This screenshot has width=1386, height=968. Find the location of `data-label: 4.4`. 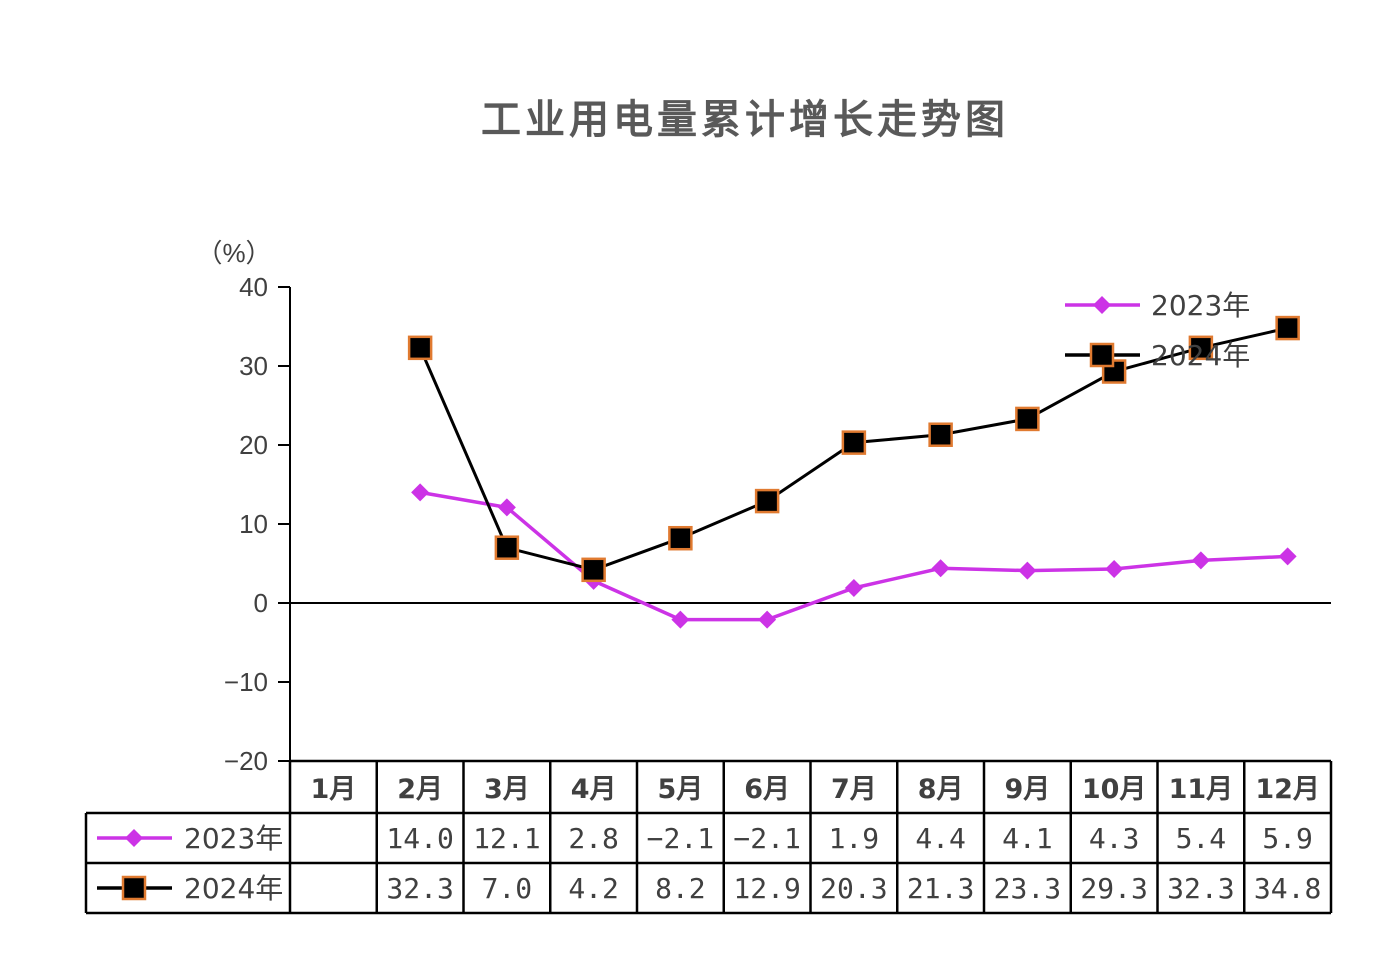

data-label: 4.4 is located at coordinates (940, 838).